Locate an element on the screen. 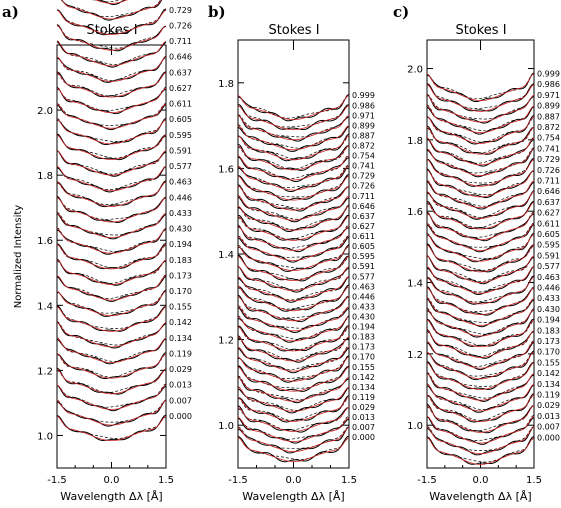 Image resolution: width=561 pixels, height=508 pixels. panel-title: Stokes I is located at coordinates (293, 30).